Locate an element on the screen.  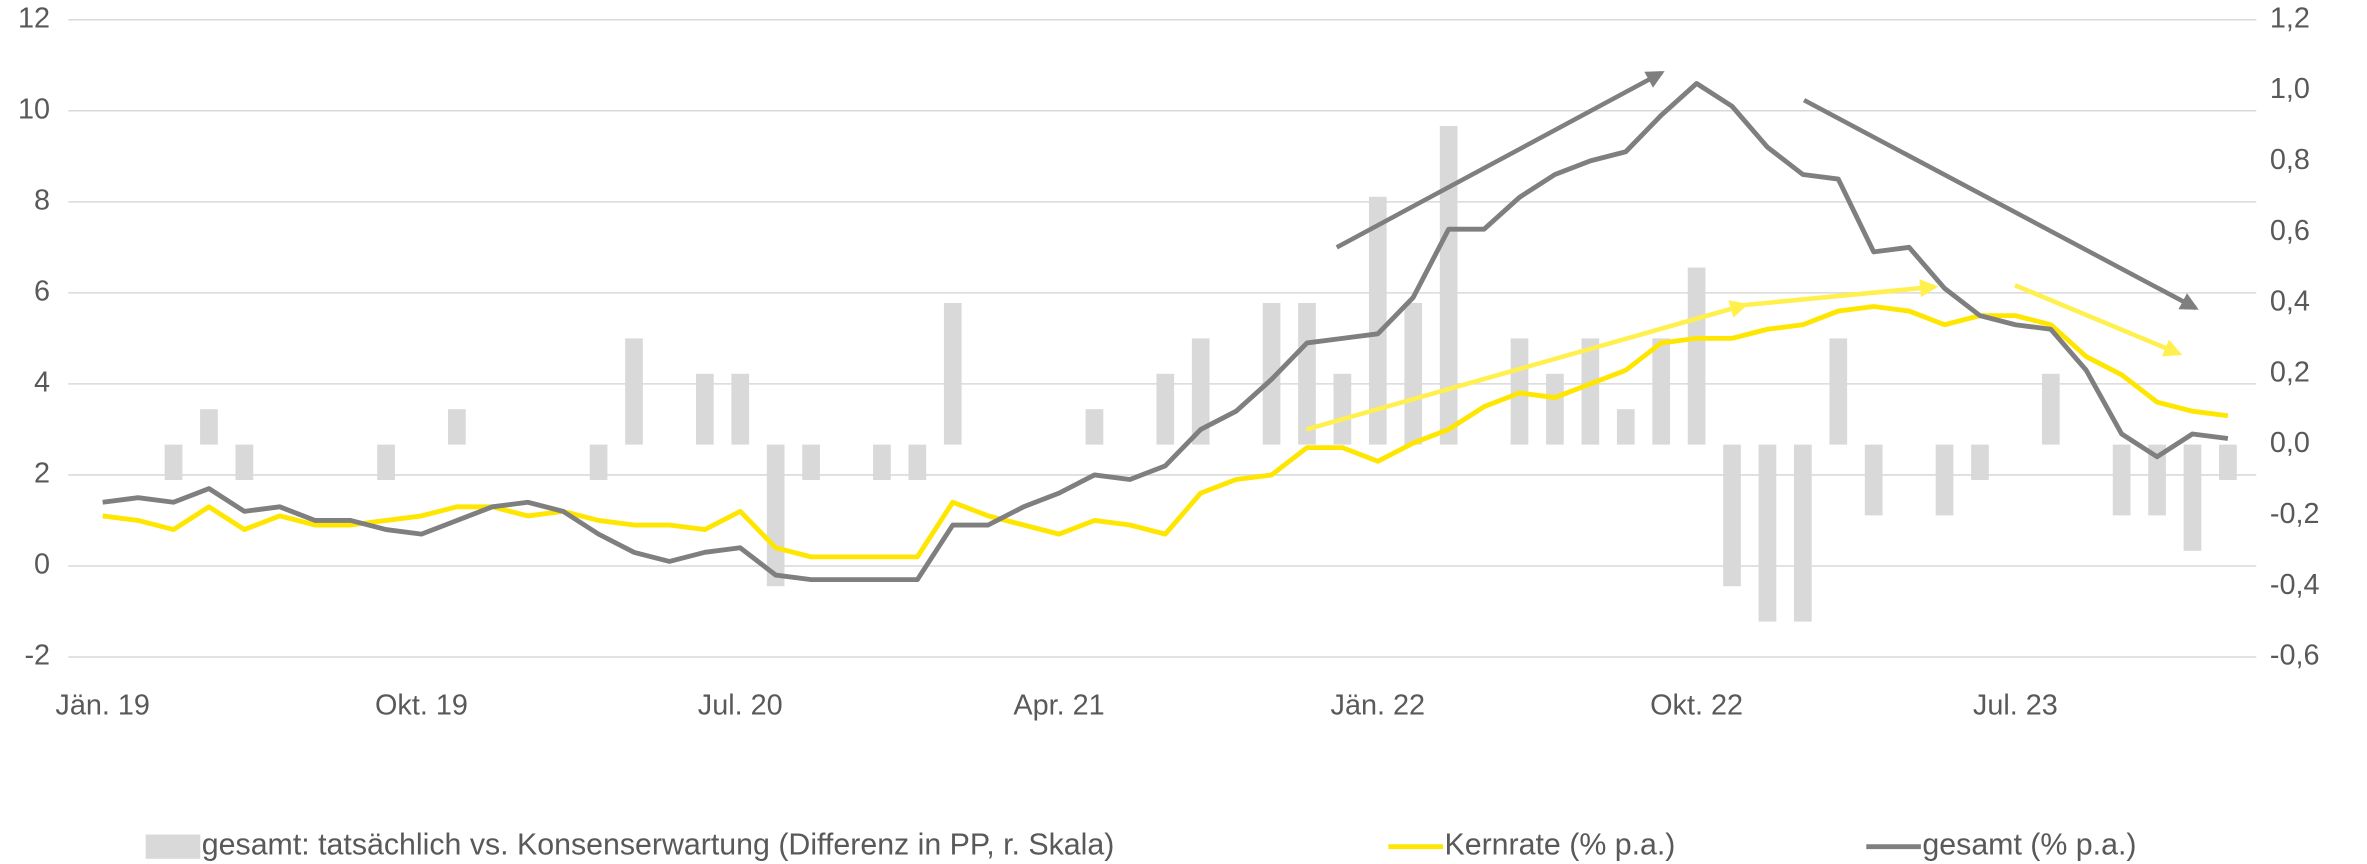
y-tick-label: 2 is located at coordinates (42, 474).